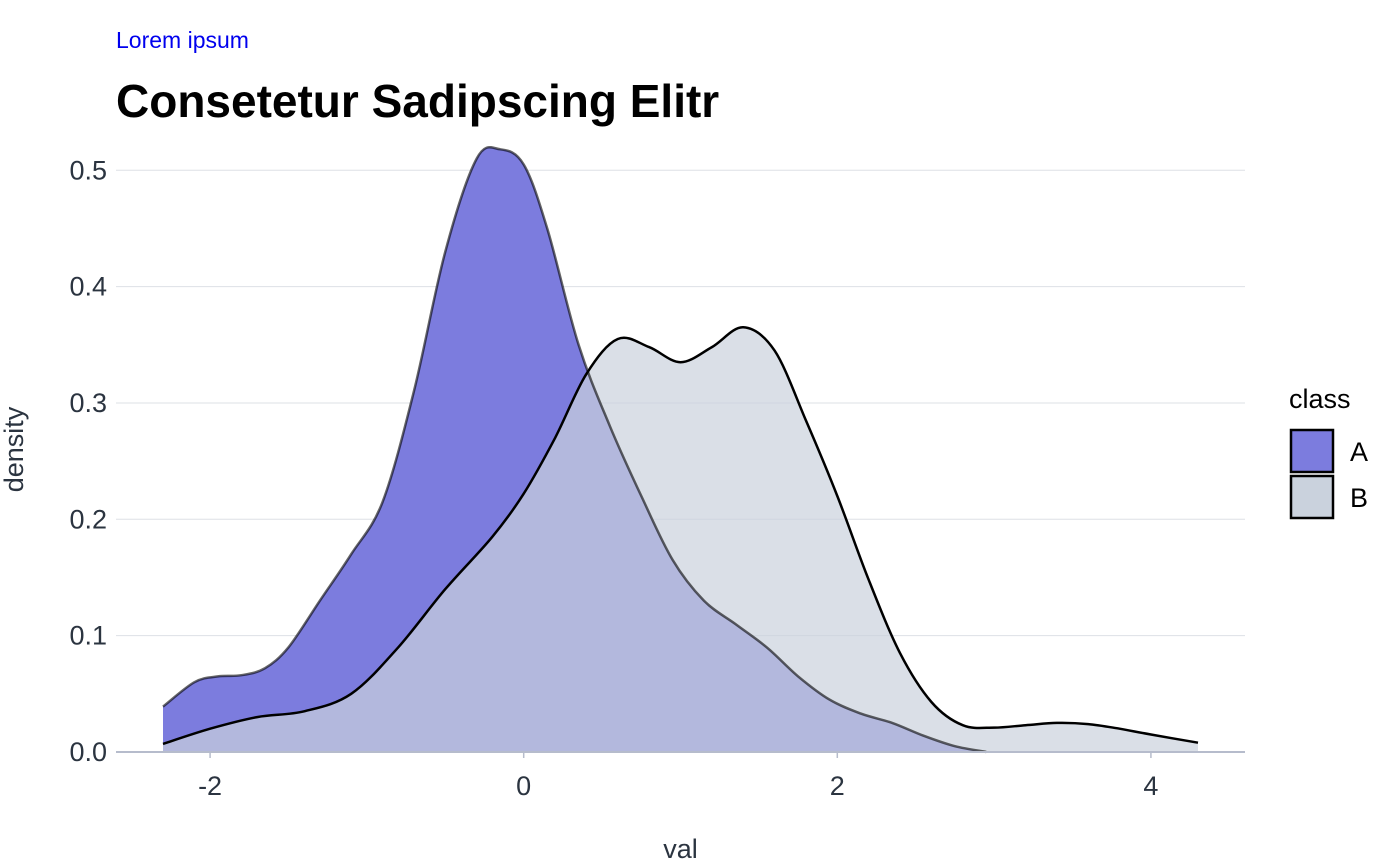 Image resolution: width=1400 pixels, height=865 pixels. Describe the element at coordinates (678, 776) in the screenshot. I see `x-tick-labels: -2 0 2 4` at that location.